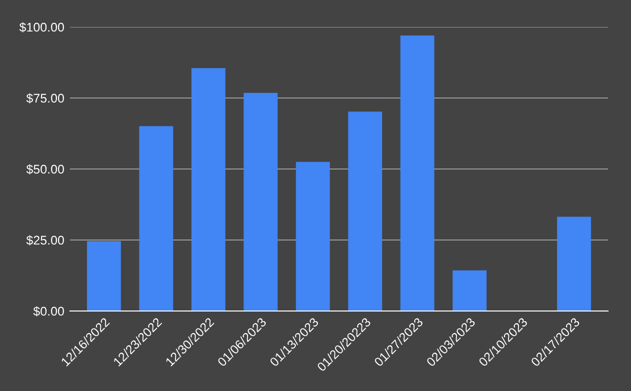  What do you see at coordinates (45, 169) in the screenshot?
I see `y-tick-label: $50.00` at bounding box center [45, 169].